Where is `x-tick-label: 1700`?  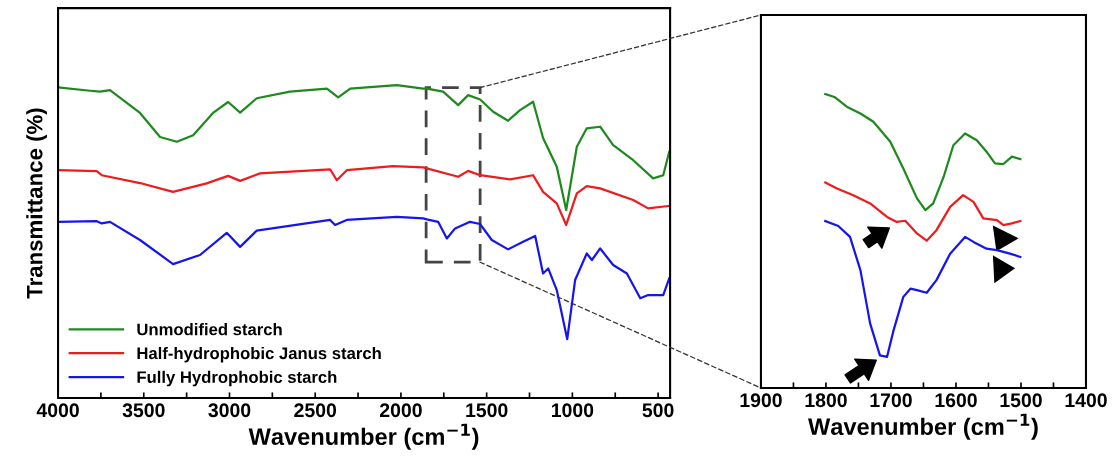 x-tick-label: 1700 is located at coordinates (891, 400).